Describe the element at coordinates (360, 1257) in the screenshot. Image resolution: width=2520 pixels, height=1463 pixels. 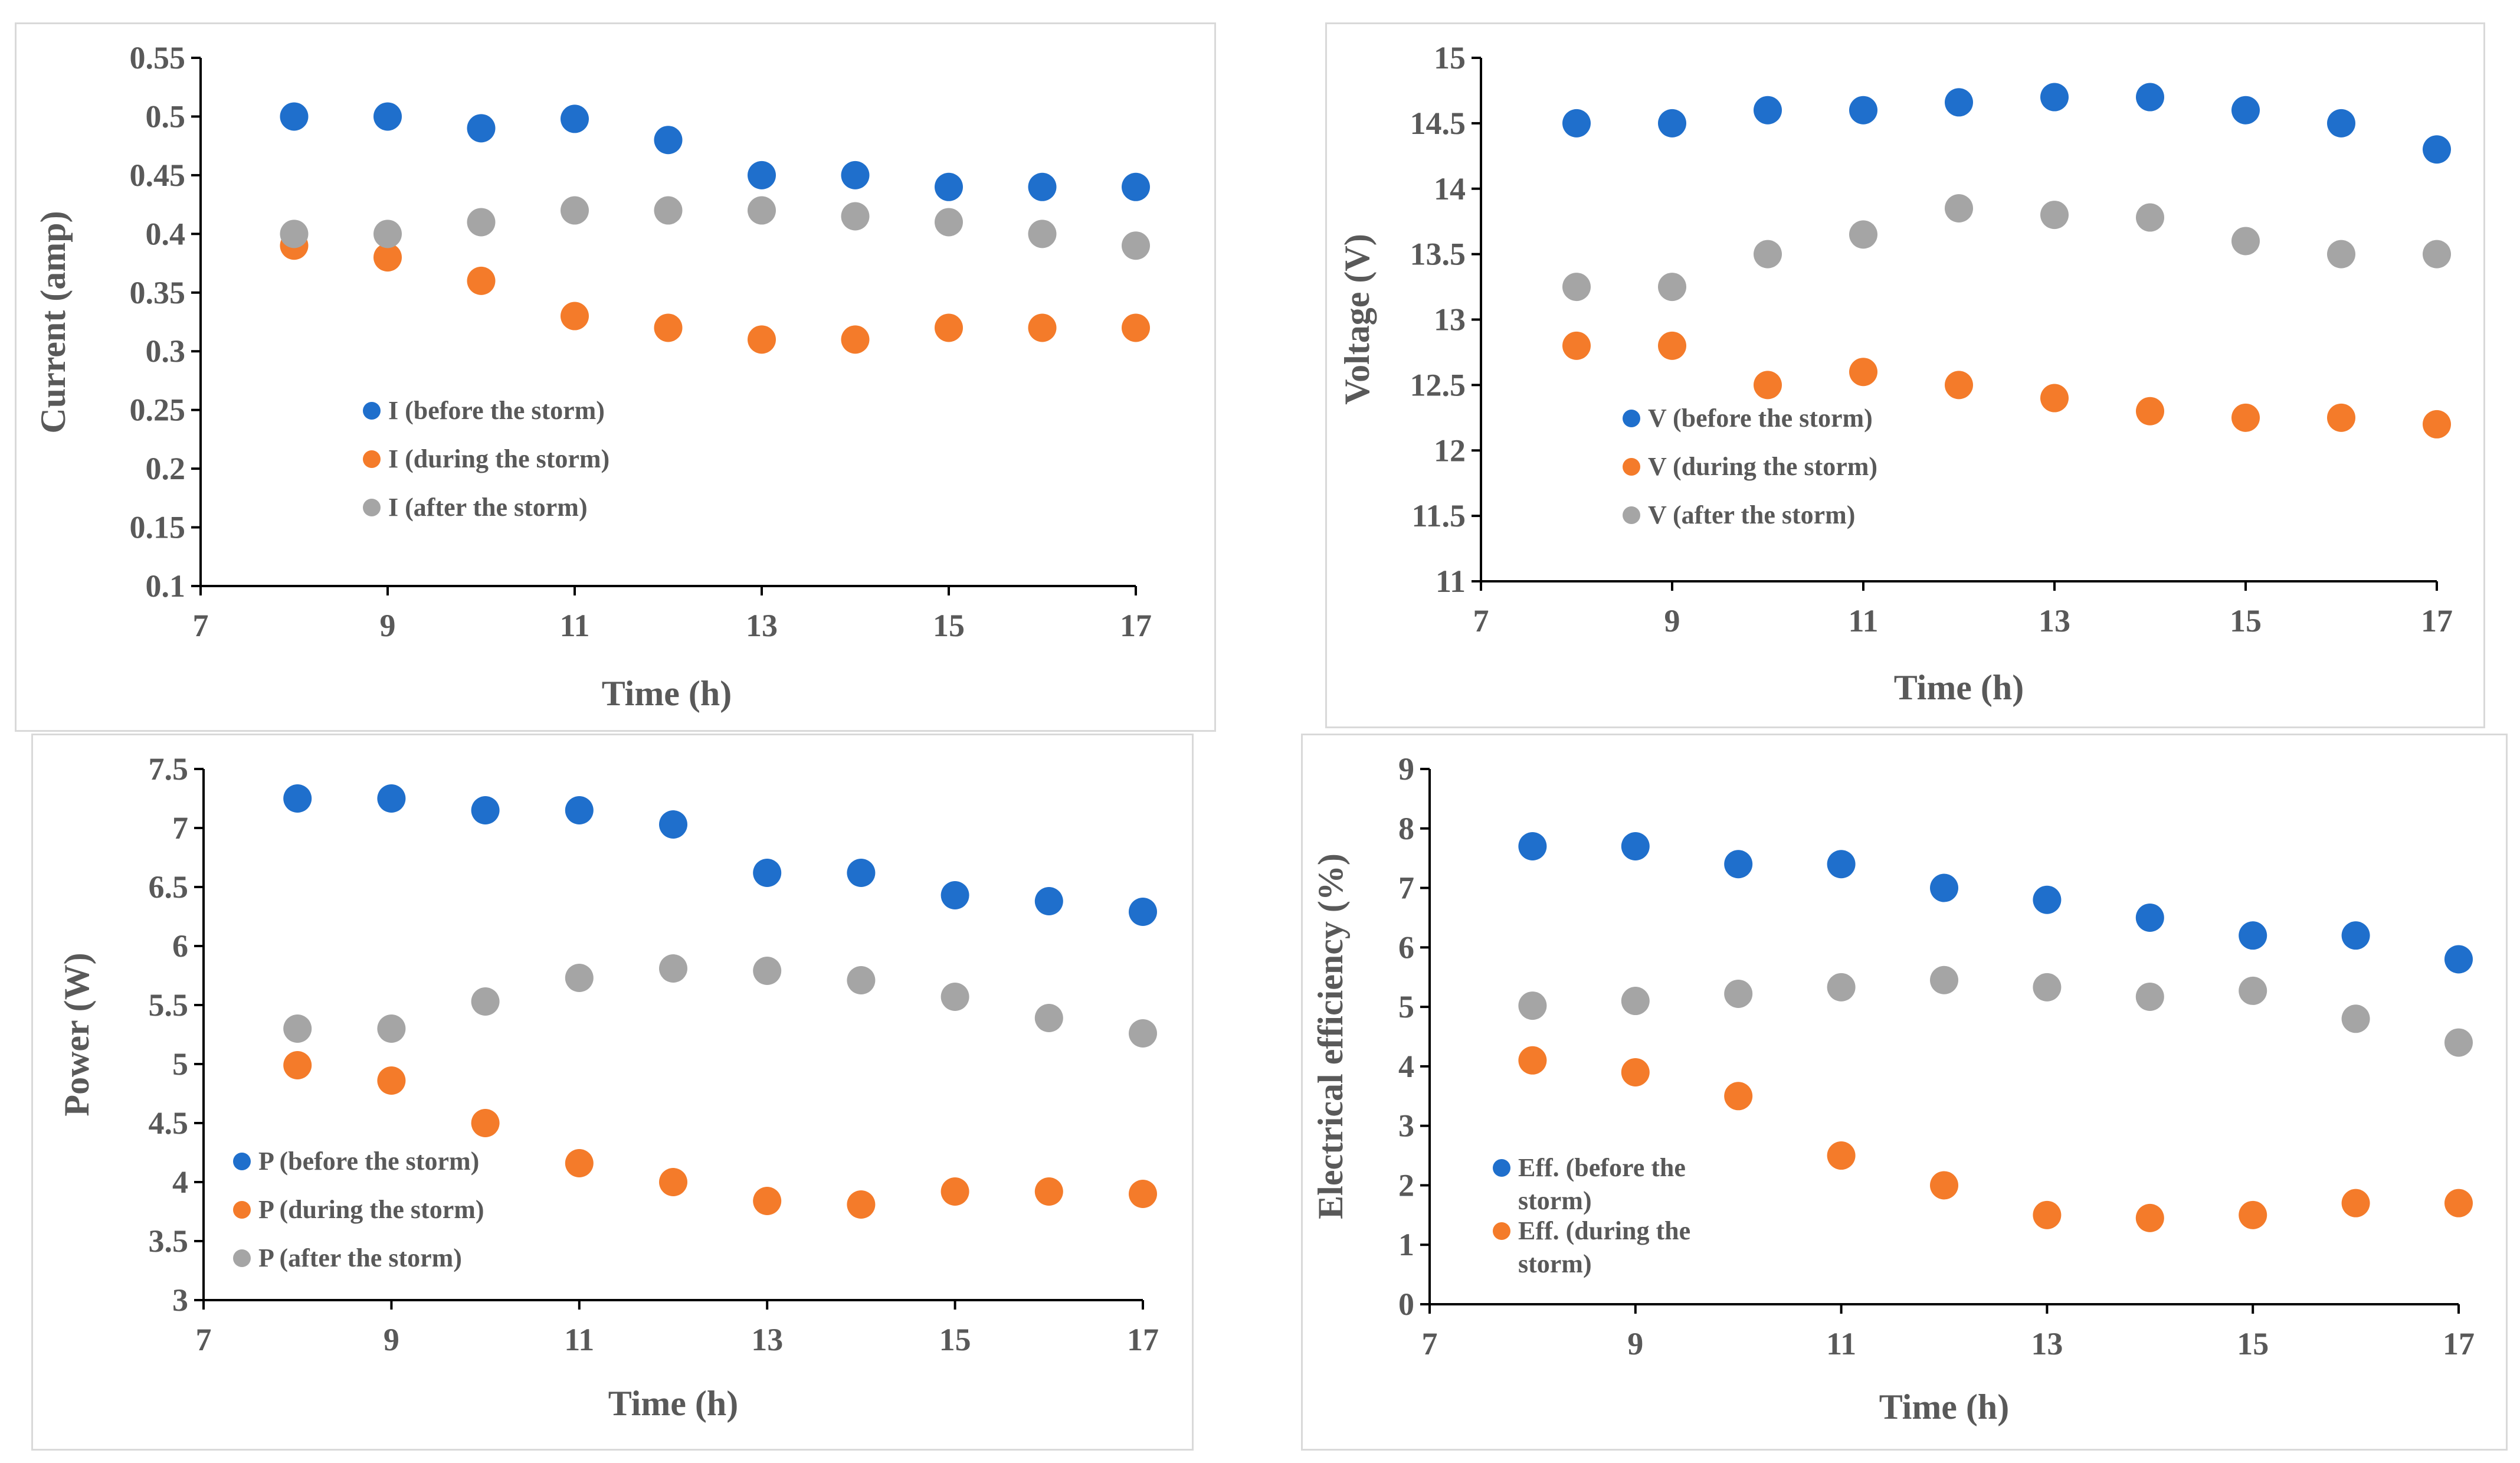
I see `legend-label: P (after the storm)` at that location.